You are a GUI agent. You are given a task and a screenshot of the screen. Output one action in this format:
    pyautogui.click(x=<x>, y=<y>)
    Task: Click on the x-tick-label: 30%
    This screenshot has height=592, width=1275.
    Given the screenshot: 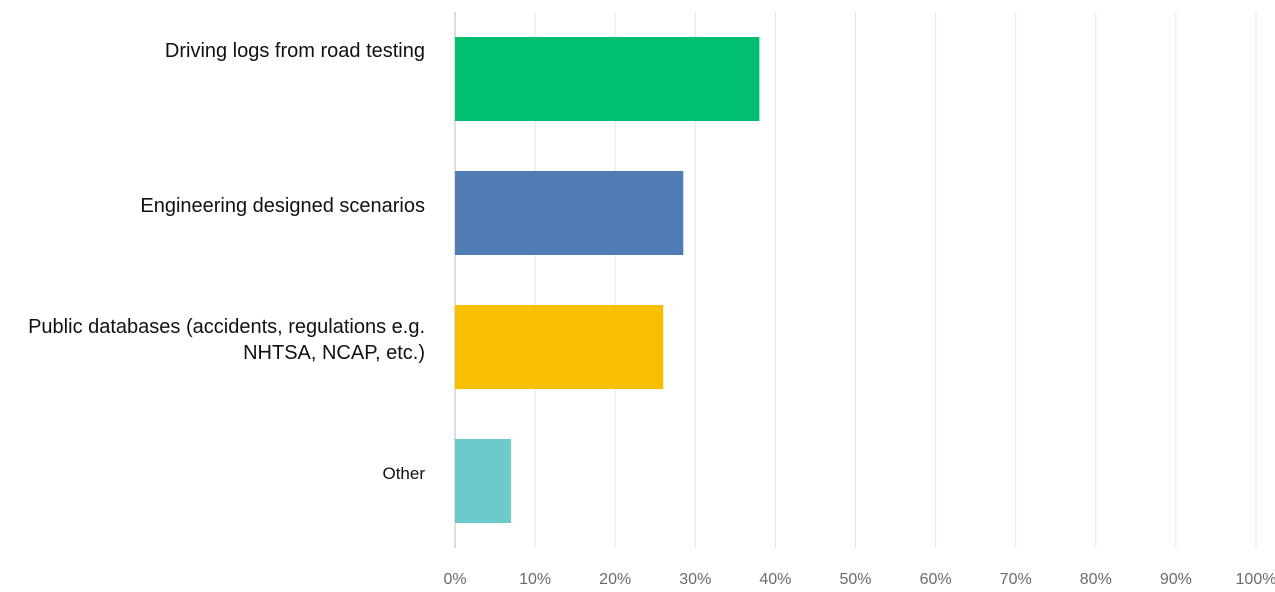 What is the action you would take?
    pyautogui.click(x=695, y=579)
    